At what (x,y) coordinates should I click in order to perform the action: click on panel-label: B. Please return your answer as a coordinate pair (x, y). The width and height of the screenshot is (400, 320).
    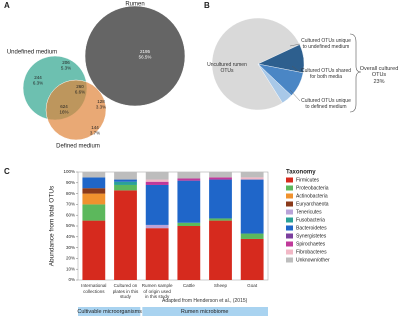
    Looking at the image, I should click on (207, 5).